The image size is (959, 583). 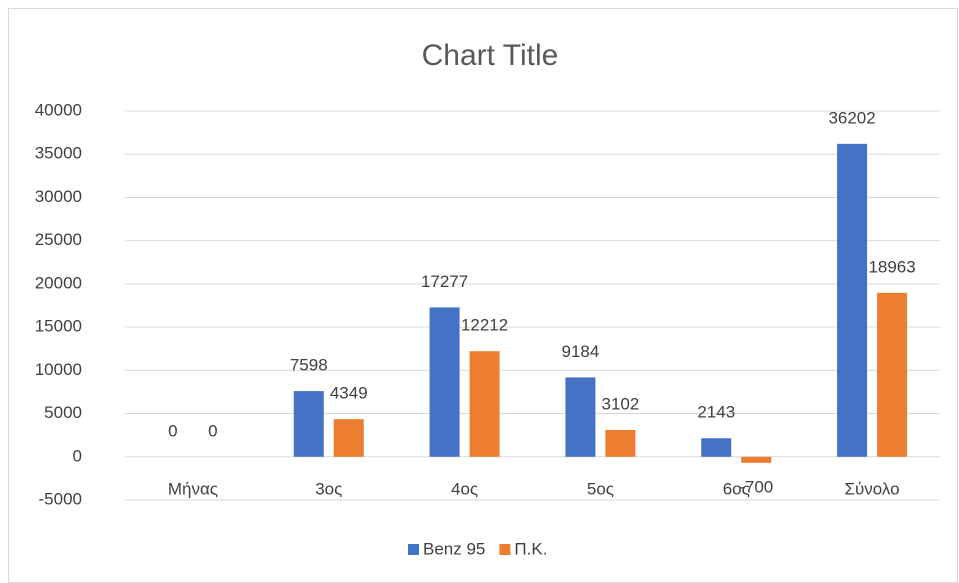 What do you see at coordinates (58, 369) in the screenshot?
I see `y-tick-label: 10000` at bounding box center [58, 369].